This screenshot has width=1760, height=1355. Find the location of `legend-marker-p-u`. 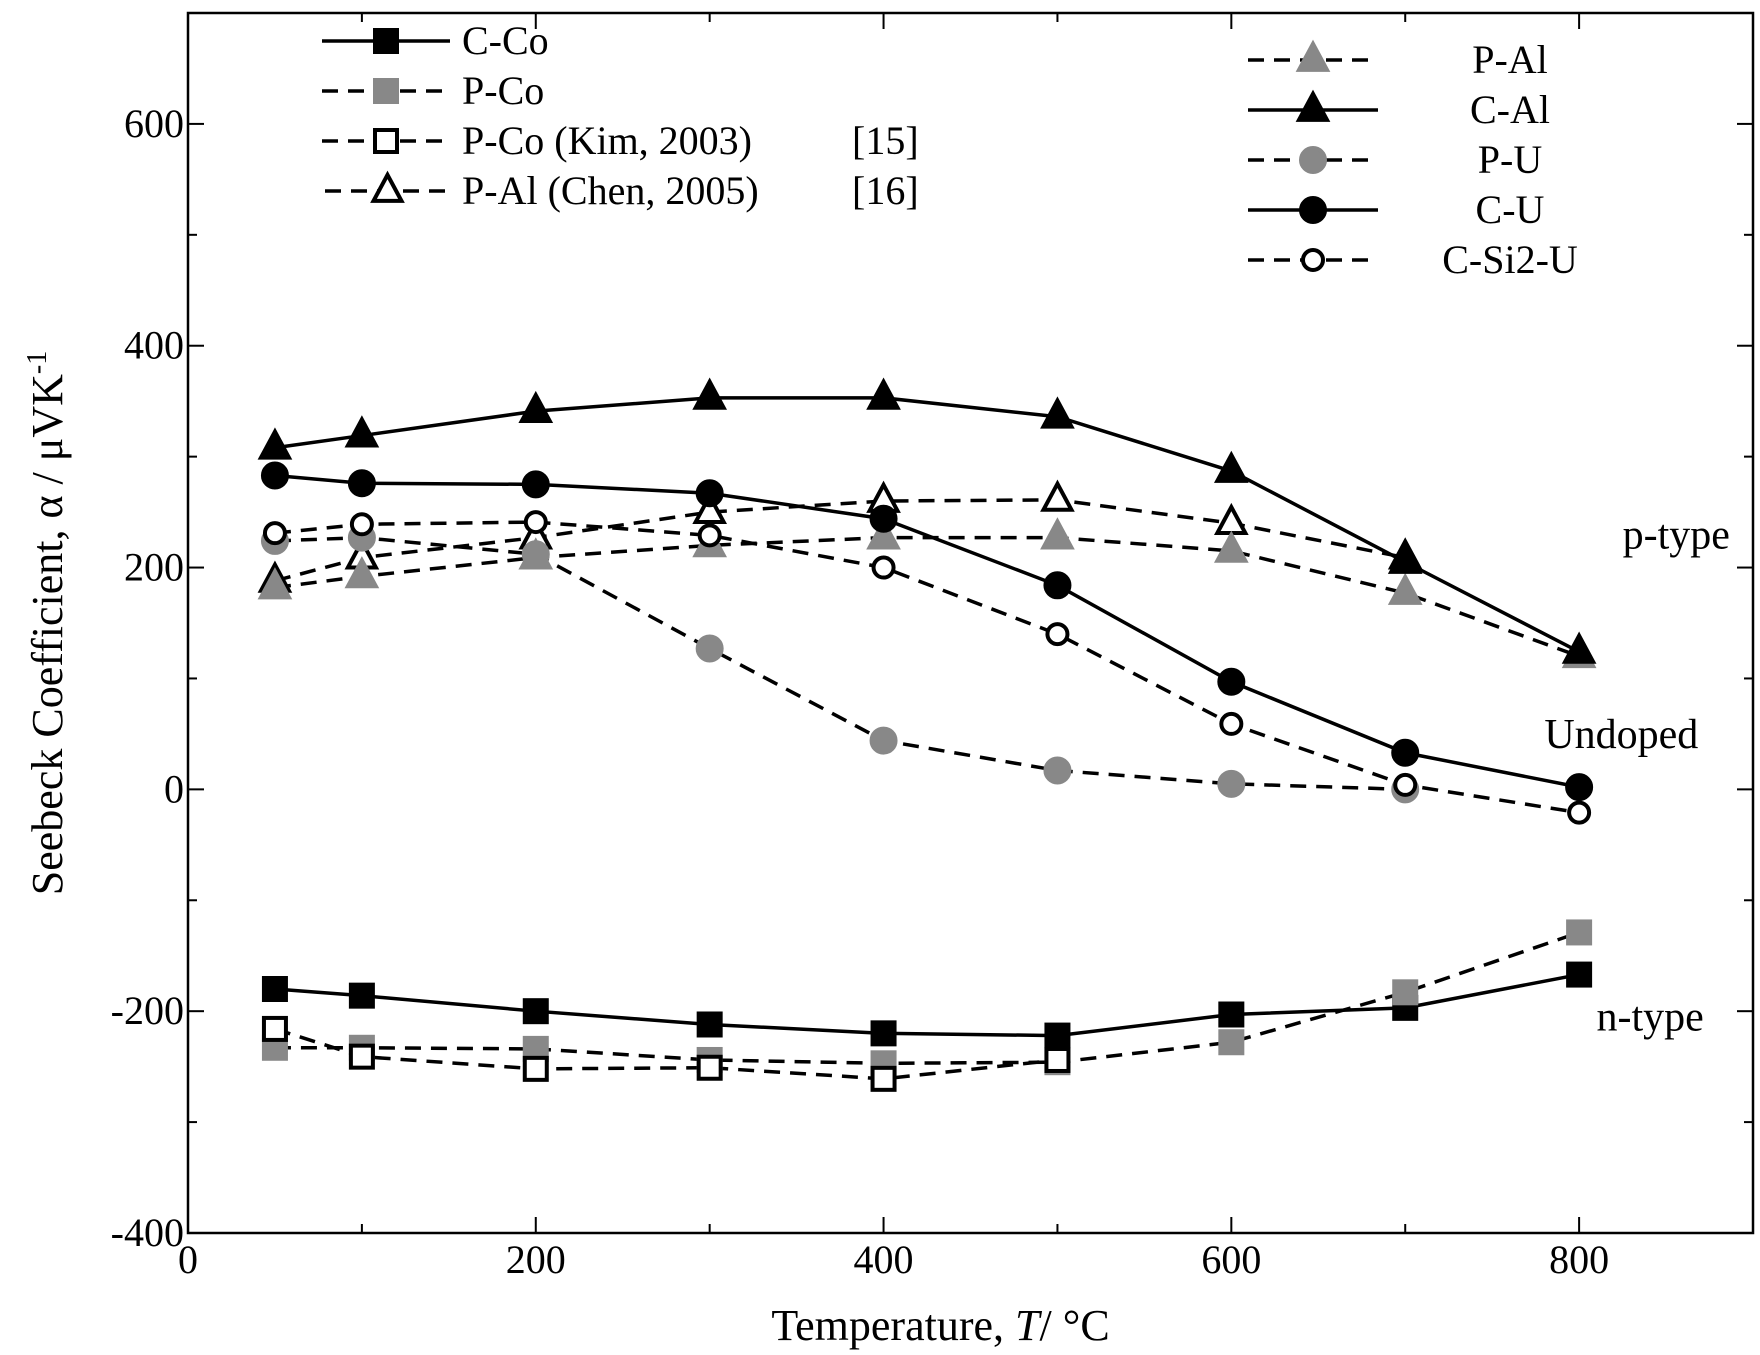

legend-marker-p-u is located at coordinates (1313, 160).